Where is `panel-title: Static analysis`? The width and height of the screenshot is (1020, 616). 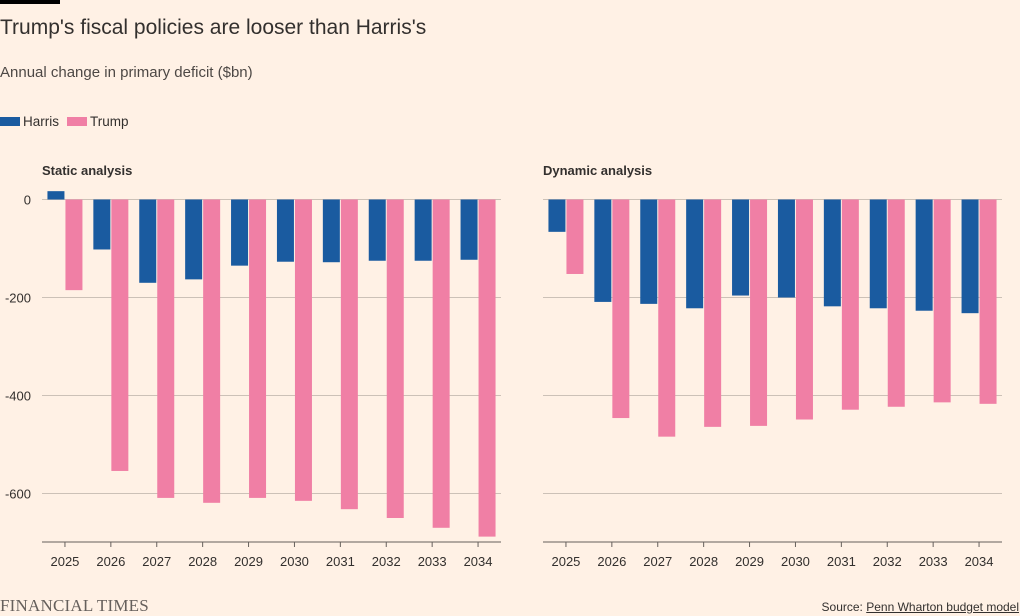
panel-title: Static analysis is located at coordinates (87, 170).